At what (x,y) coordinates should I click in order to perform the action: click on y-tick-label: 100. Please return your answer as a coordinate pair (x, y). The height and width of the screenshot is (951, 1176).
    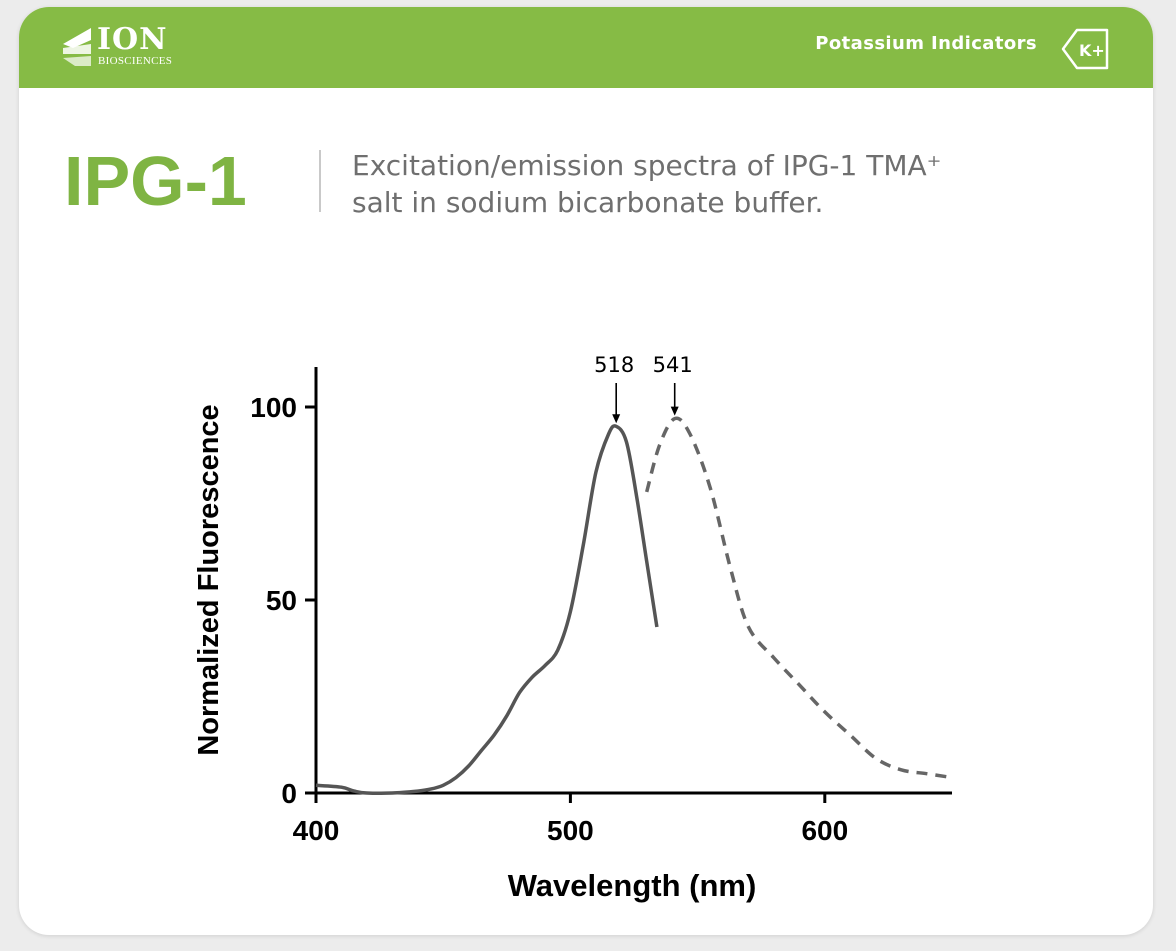
    Looking at the image, I should click on (273, 407).